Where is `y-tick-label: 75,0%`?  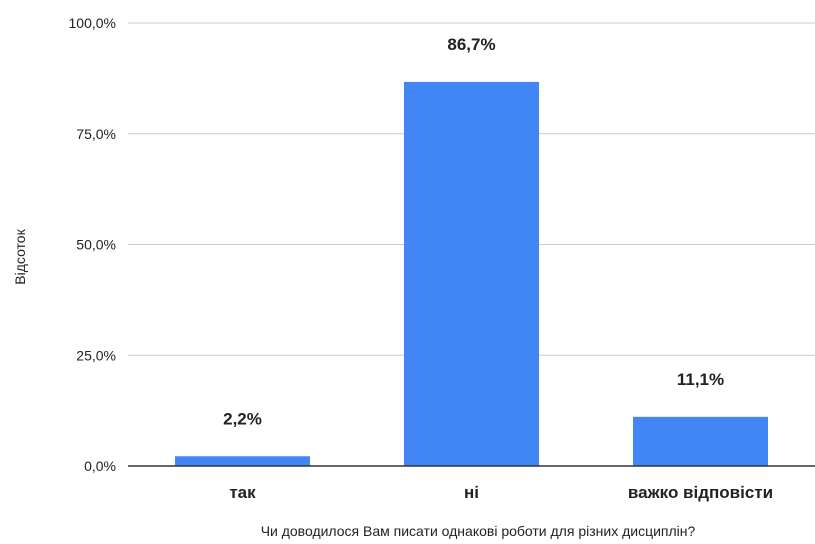
y-tick-label: 75,0% is located at coordinates (96, 134).